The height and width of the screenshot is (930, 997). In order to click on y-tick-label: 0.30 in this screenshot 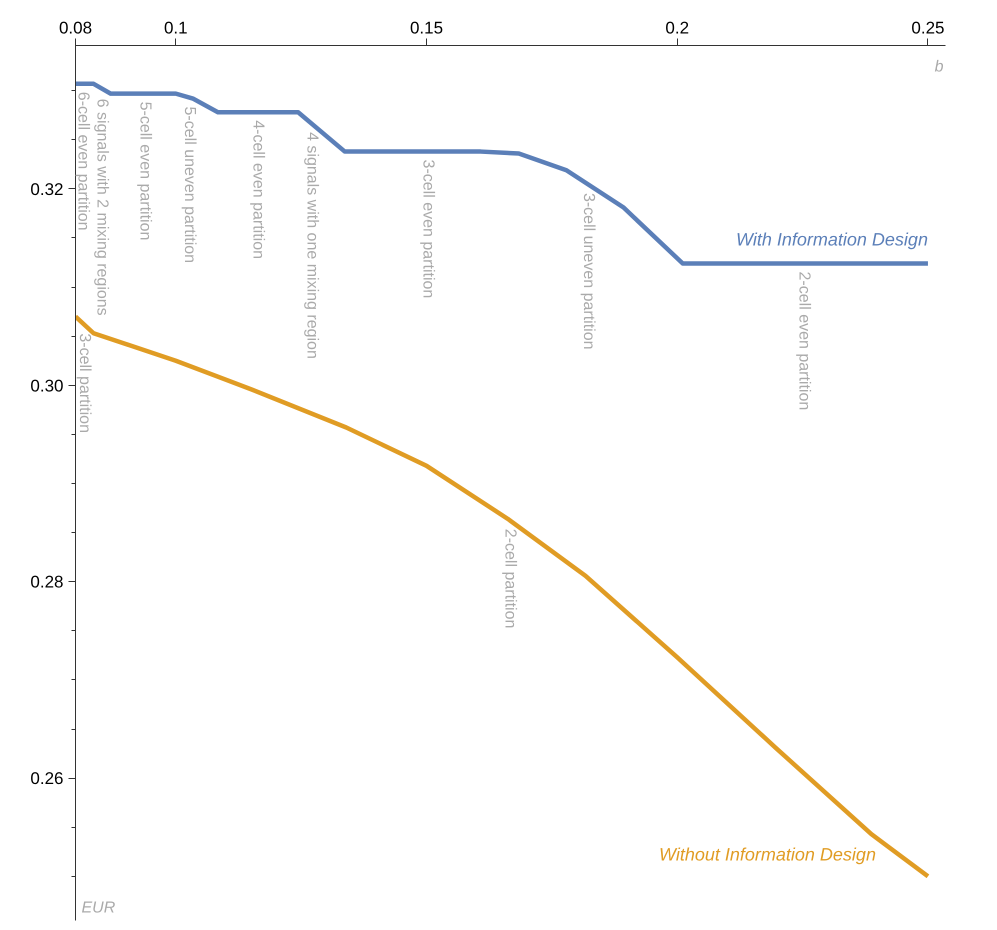, I will do `click(47, 386)`.